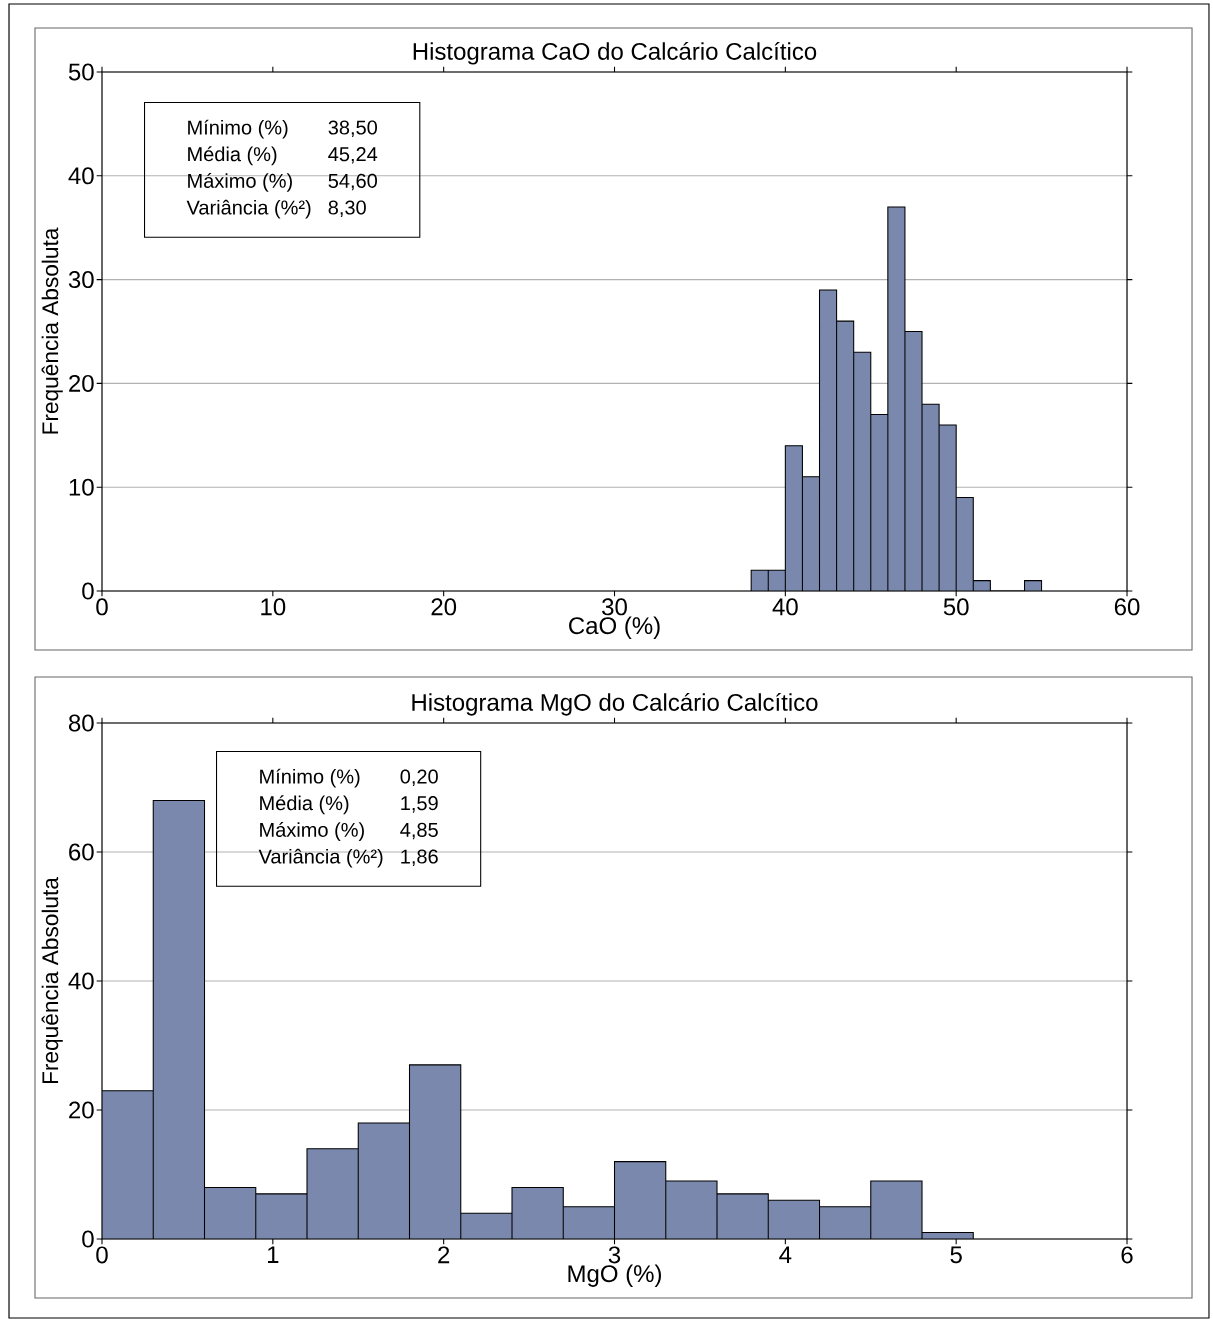 This screenshot has height=1319, width=1213. I want to click on annotation: 4,85, so click(419, 831).